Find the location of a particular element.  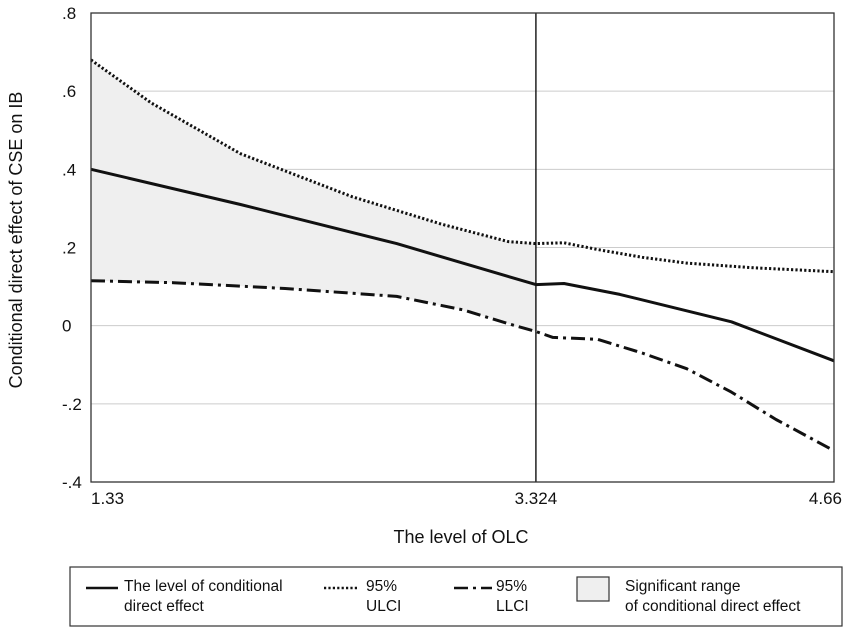

x-tick-label: 3.324 is located at coordinates (536, 498).